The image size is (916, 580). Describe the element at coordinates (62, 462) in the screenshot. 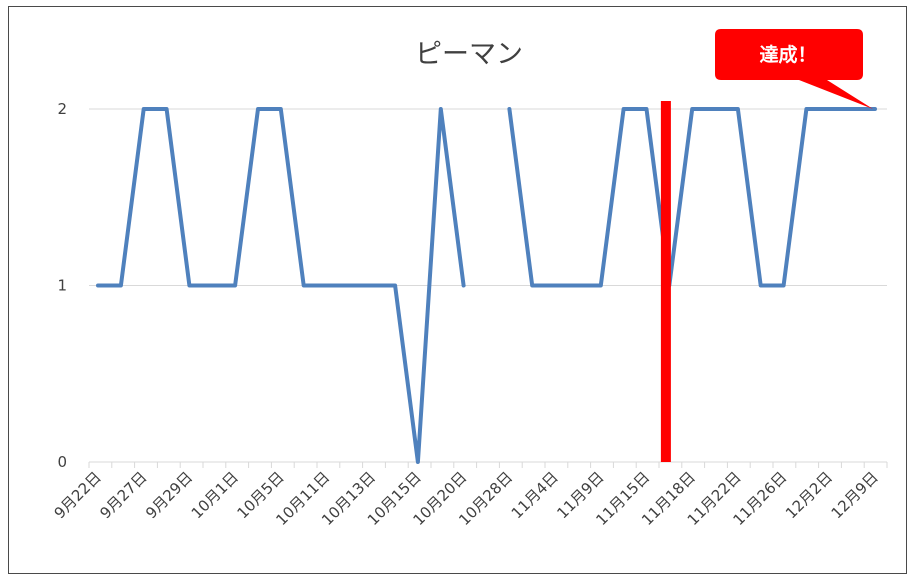

I see `y-tick-label: 0` at that location.